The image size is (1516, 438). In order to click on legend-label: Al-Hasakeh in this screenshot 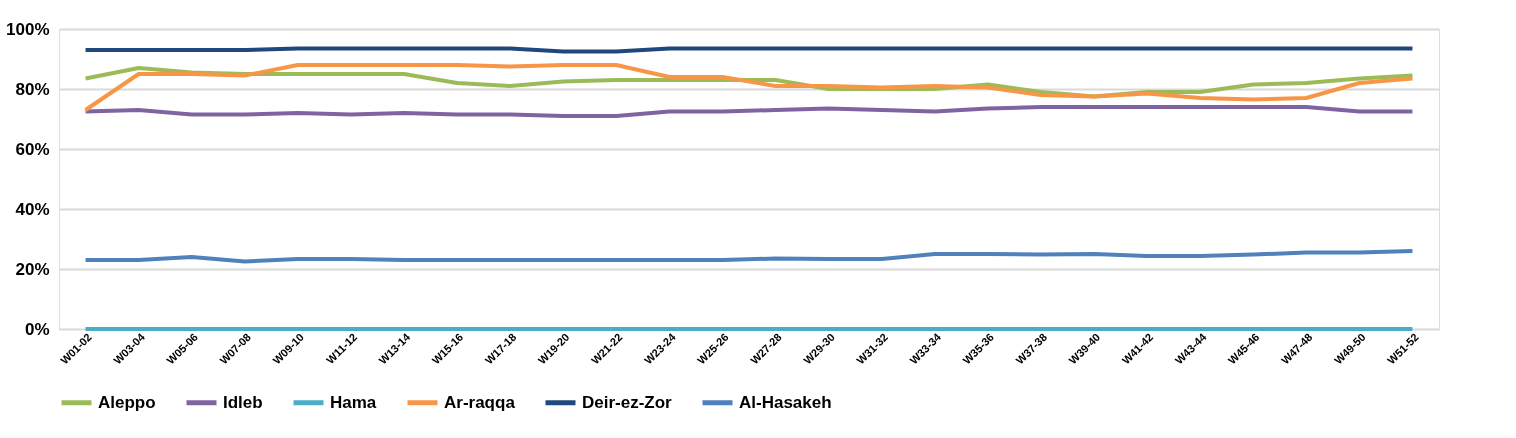, I will do `click(785, 402)`.